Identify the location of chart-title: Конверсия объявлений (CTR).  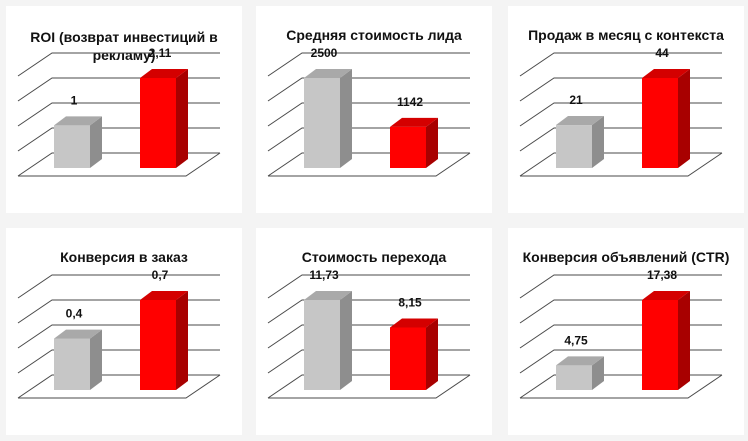
(626, 257).